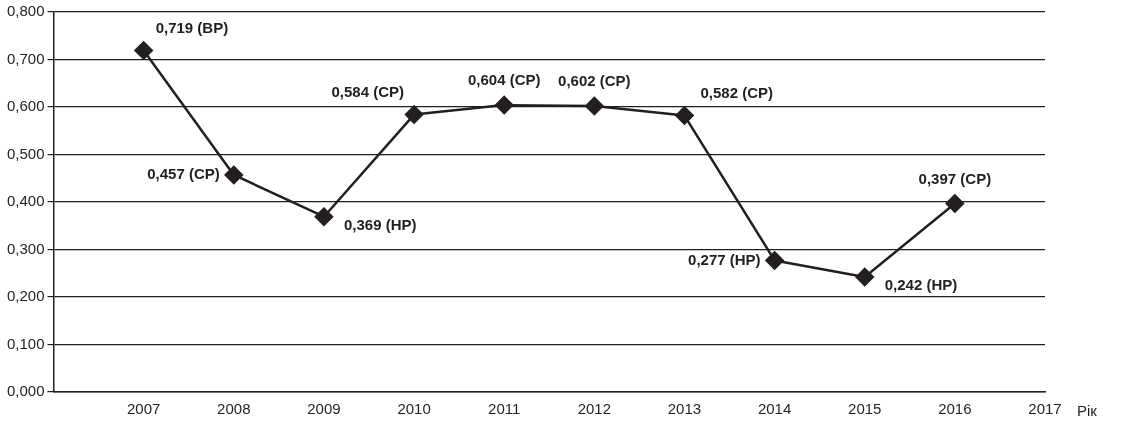  I want to click on y-tick-label: 0,200, so click(25, 296).